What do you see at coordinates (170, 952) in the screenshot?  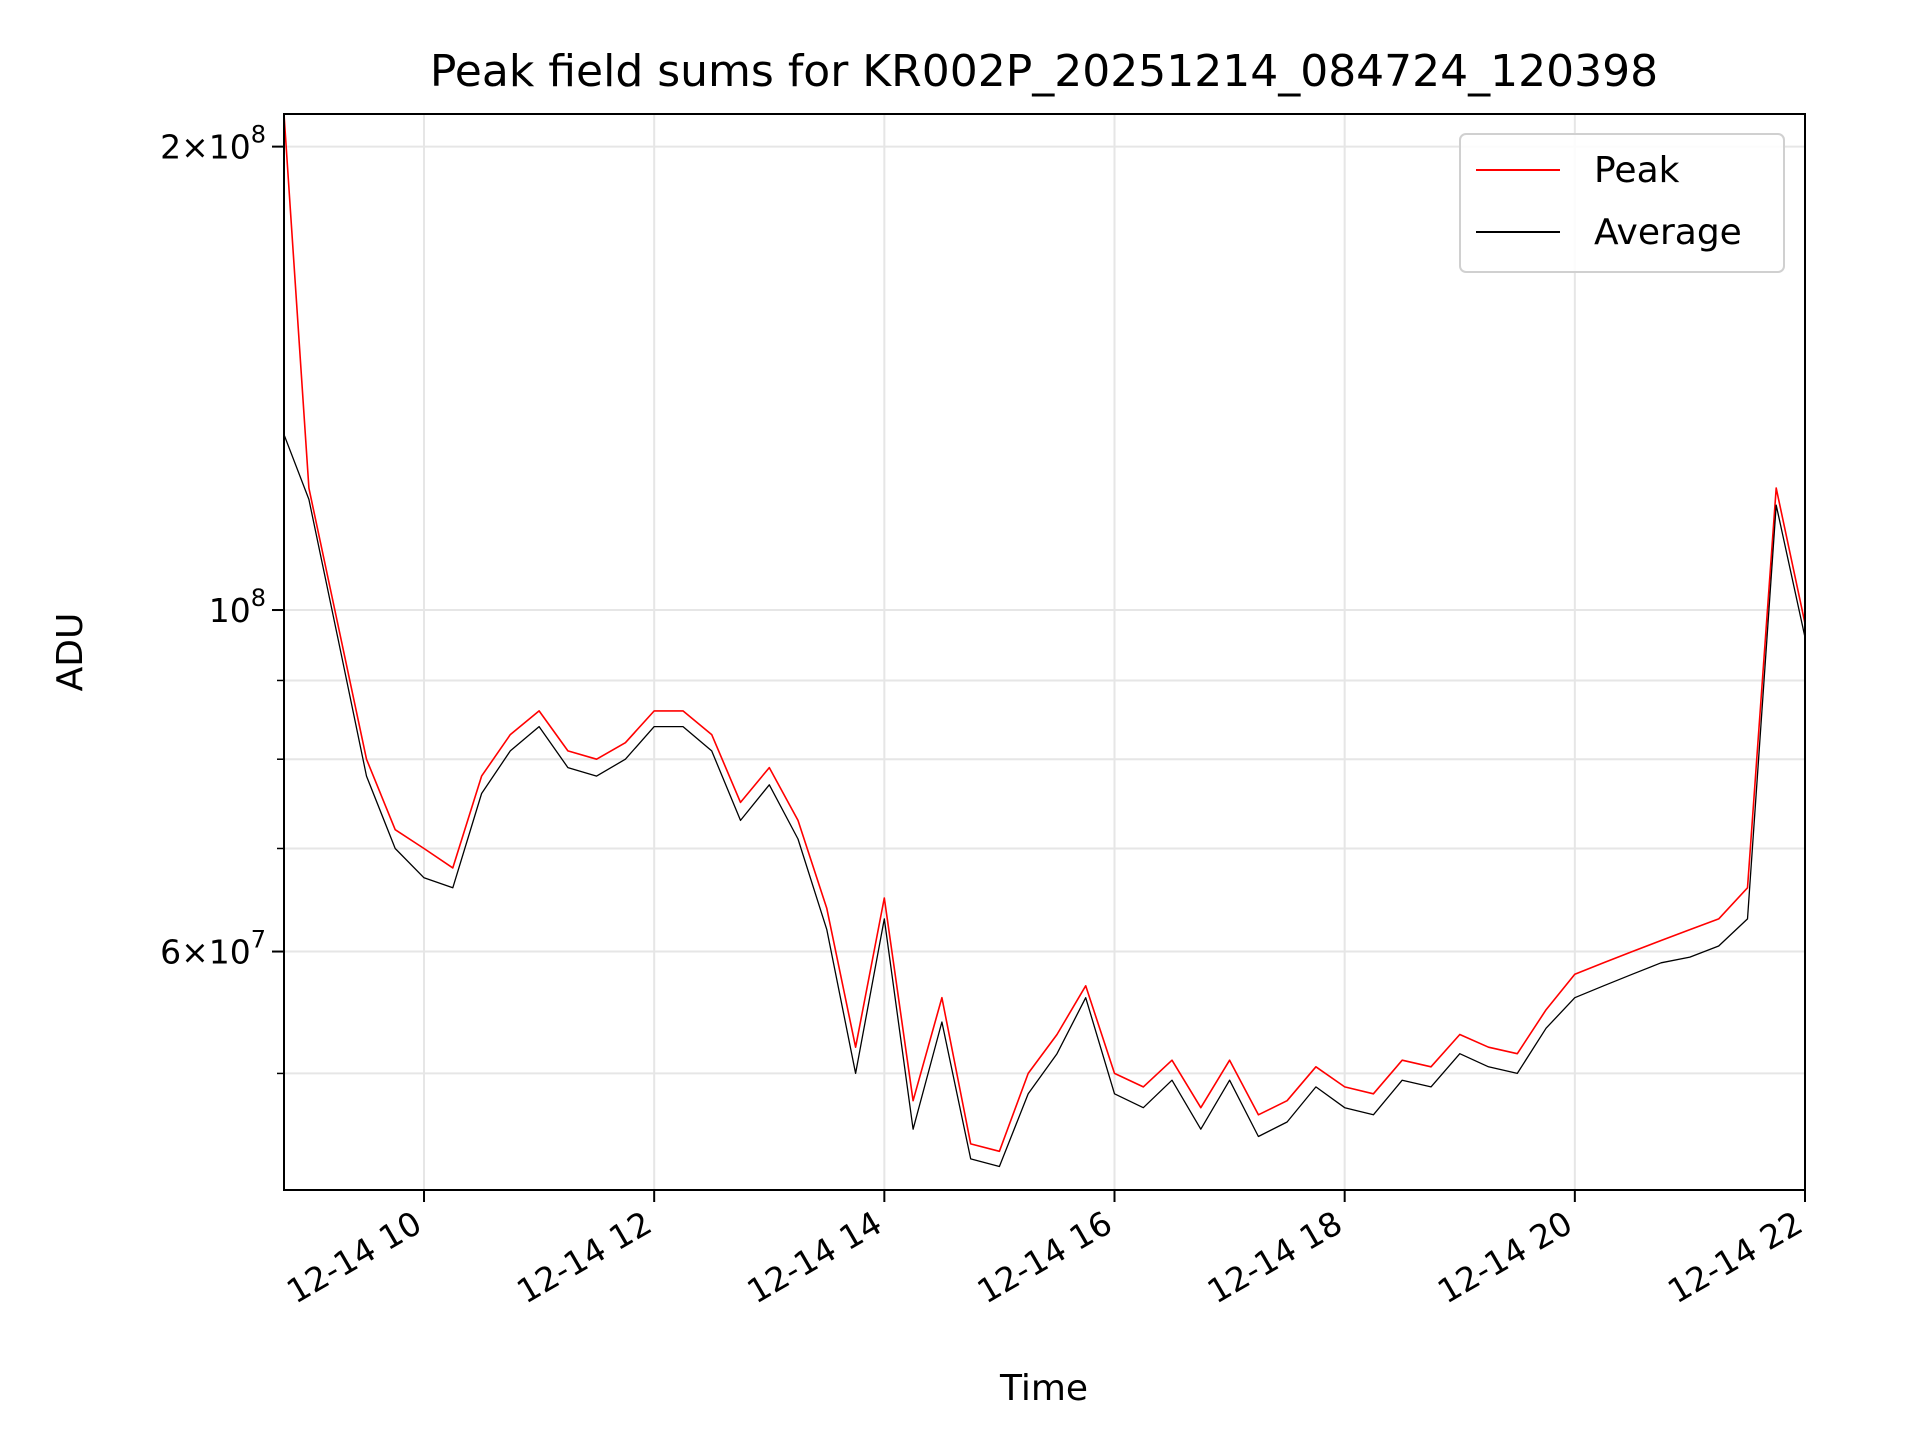 I see `y-tick-mantissa: 6` at bounding box center [170, 952].